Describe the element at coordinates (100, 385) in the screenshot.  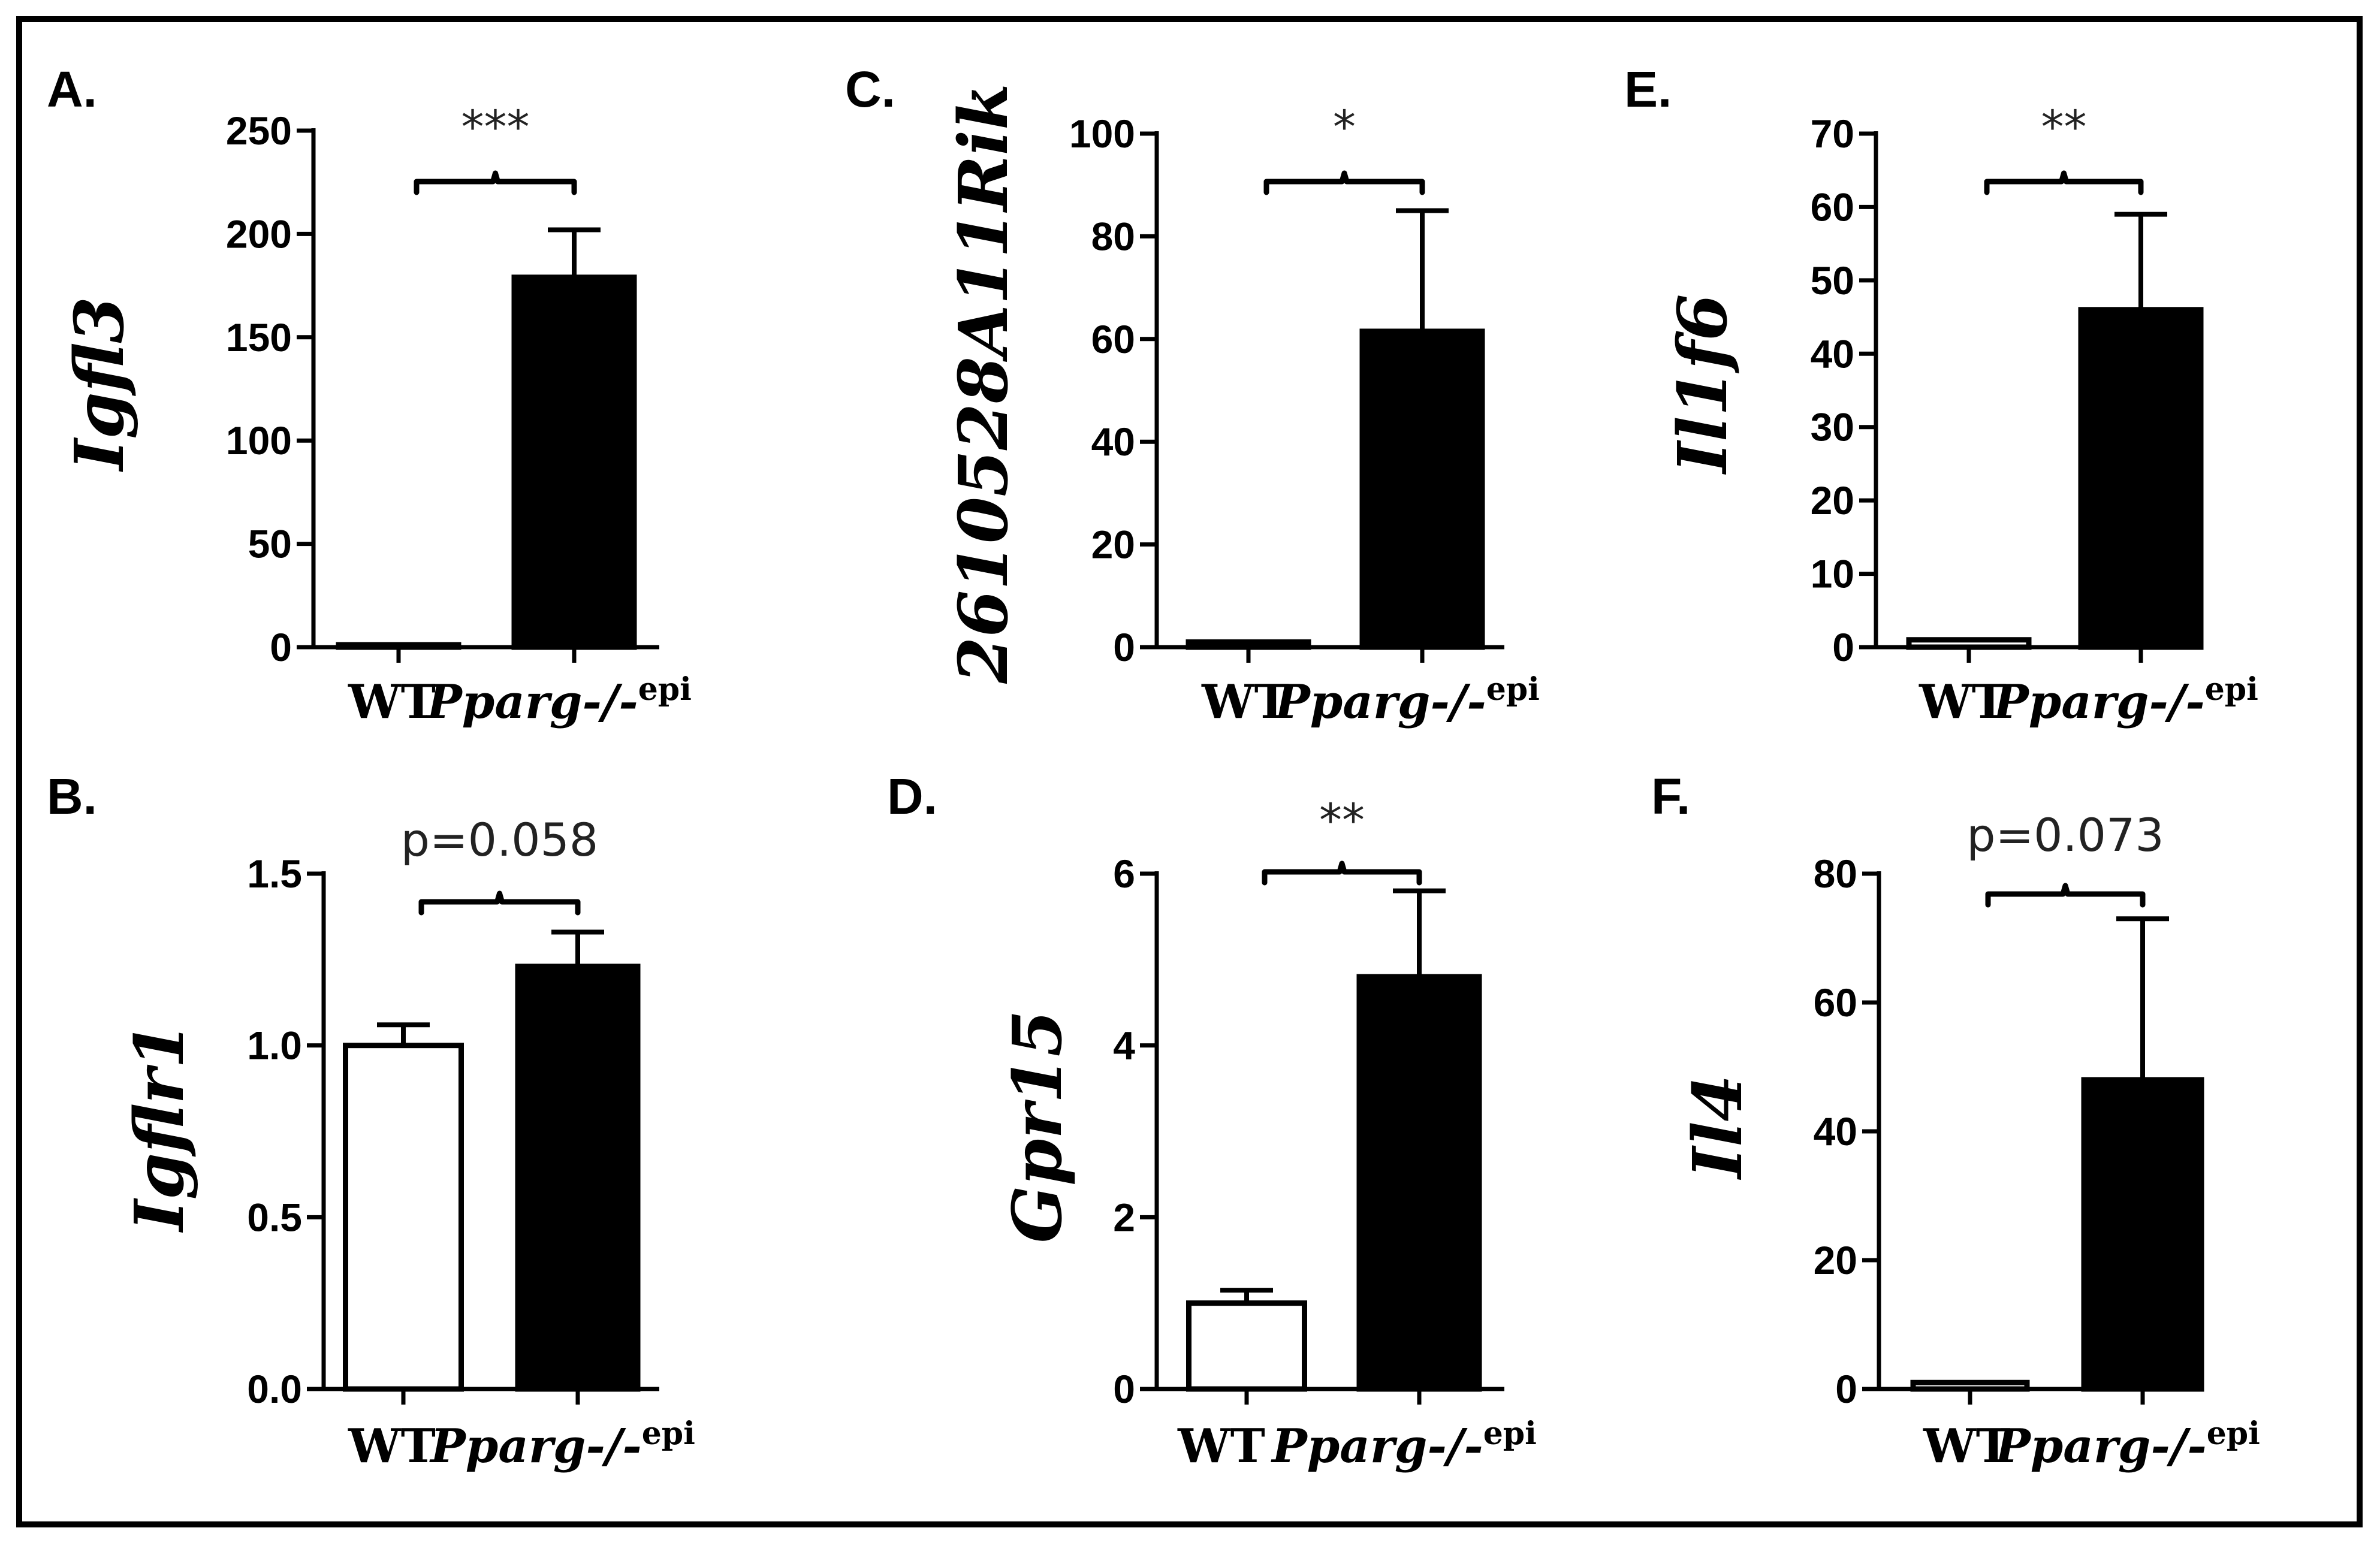
I see `y-axis-title: Igfl3` at that location.